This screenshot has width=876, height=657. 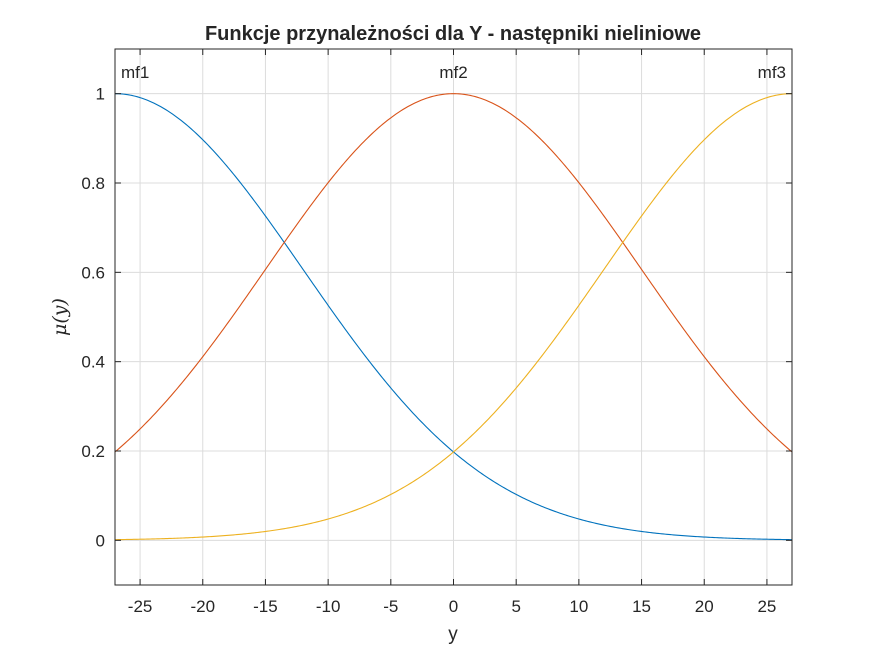 I want to click on x-tick-label: -10, so click(x=328, y=606).